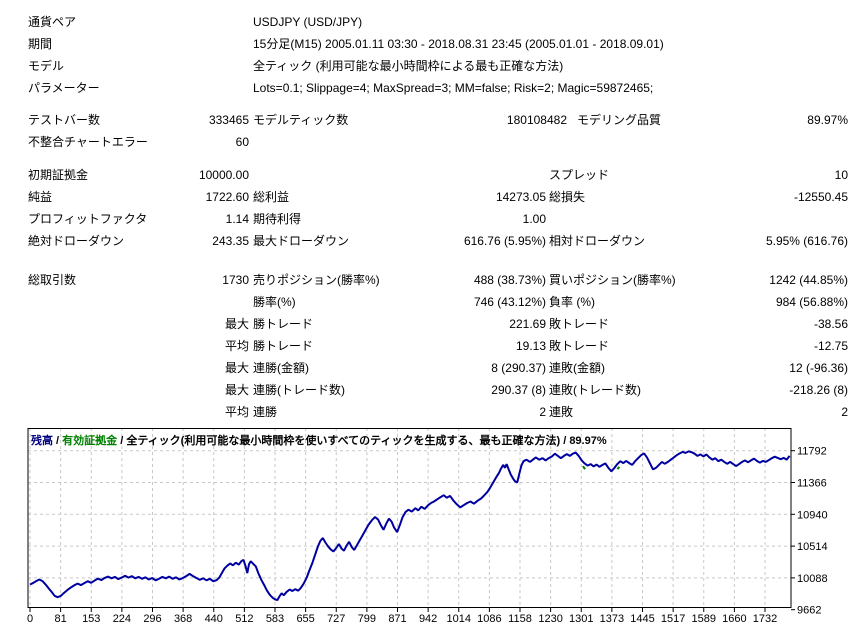 The width and height of the screenshot is (862, 631). Describe the element at coordinates (534, 219) in the screenshot. I see `row-profit-factor-value2: 1.00` at that location.